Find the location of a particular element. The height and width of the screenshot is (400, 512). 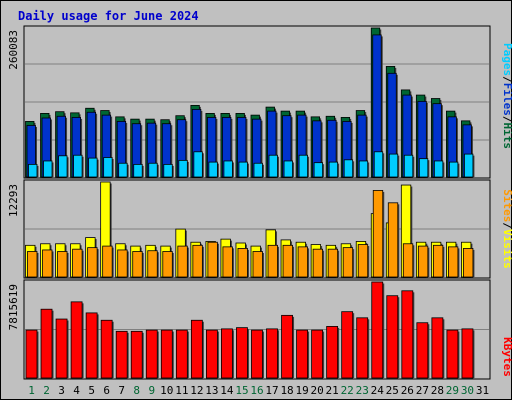

x-tick-label: 16 is located at coordinates (256, 390).